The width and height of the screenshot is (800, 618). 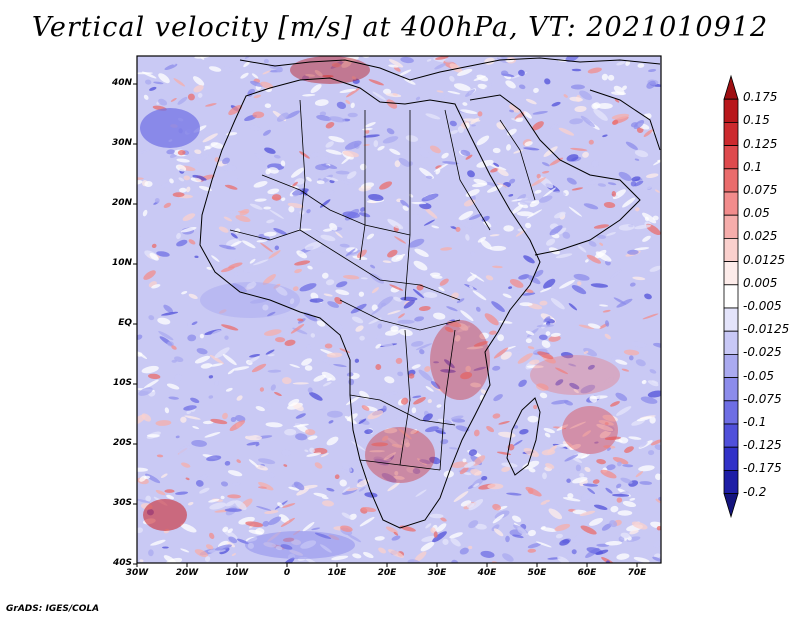 I want to click on colorbar-label: 0.1, so click(x=753, y=166).